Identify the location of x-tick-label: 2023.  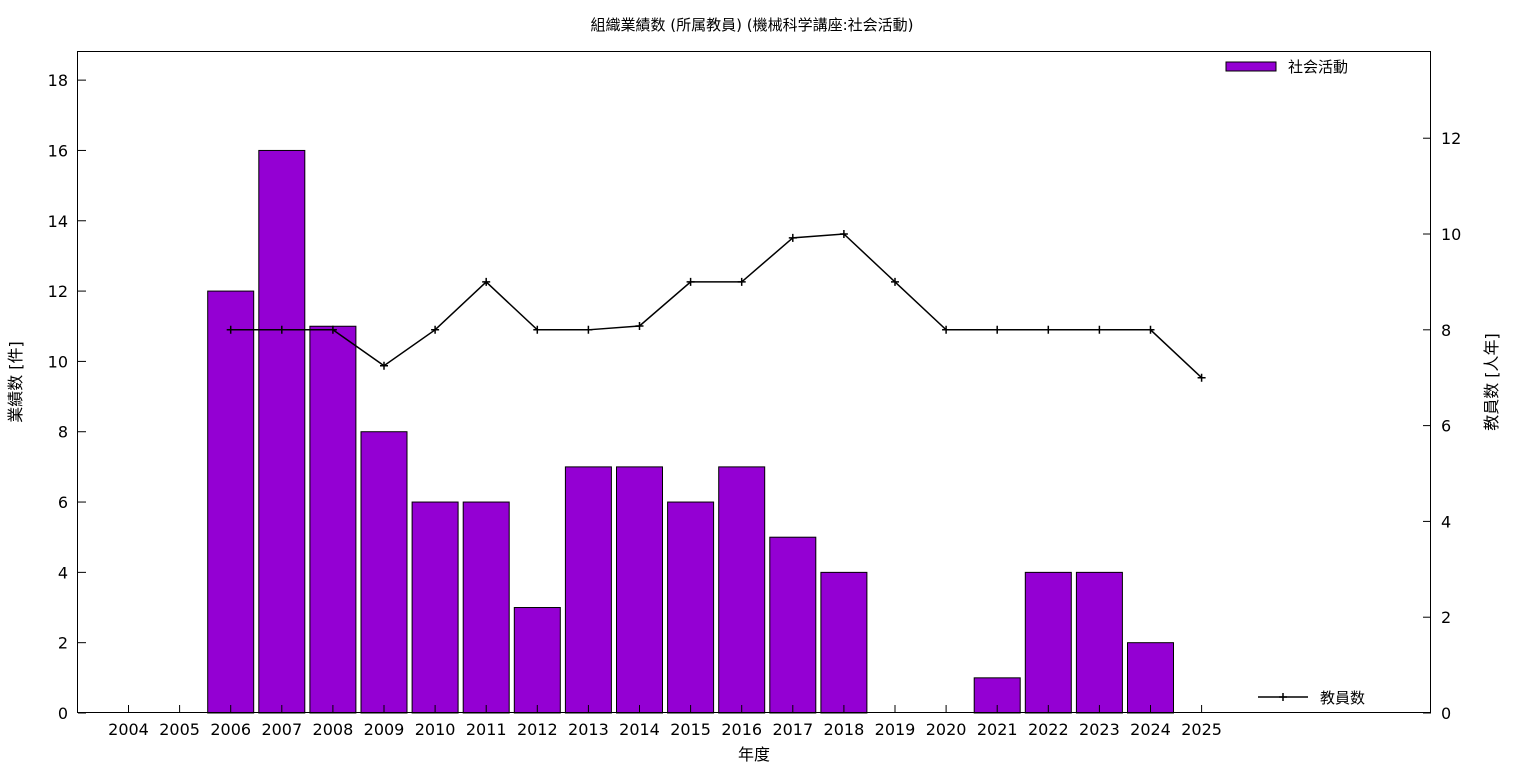
(1099, 729).